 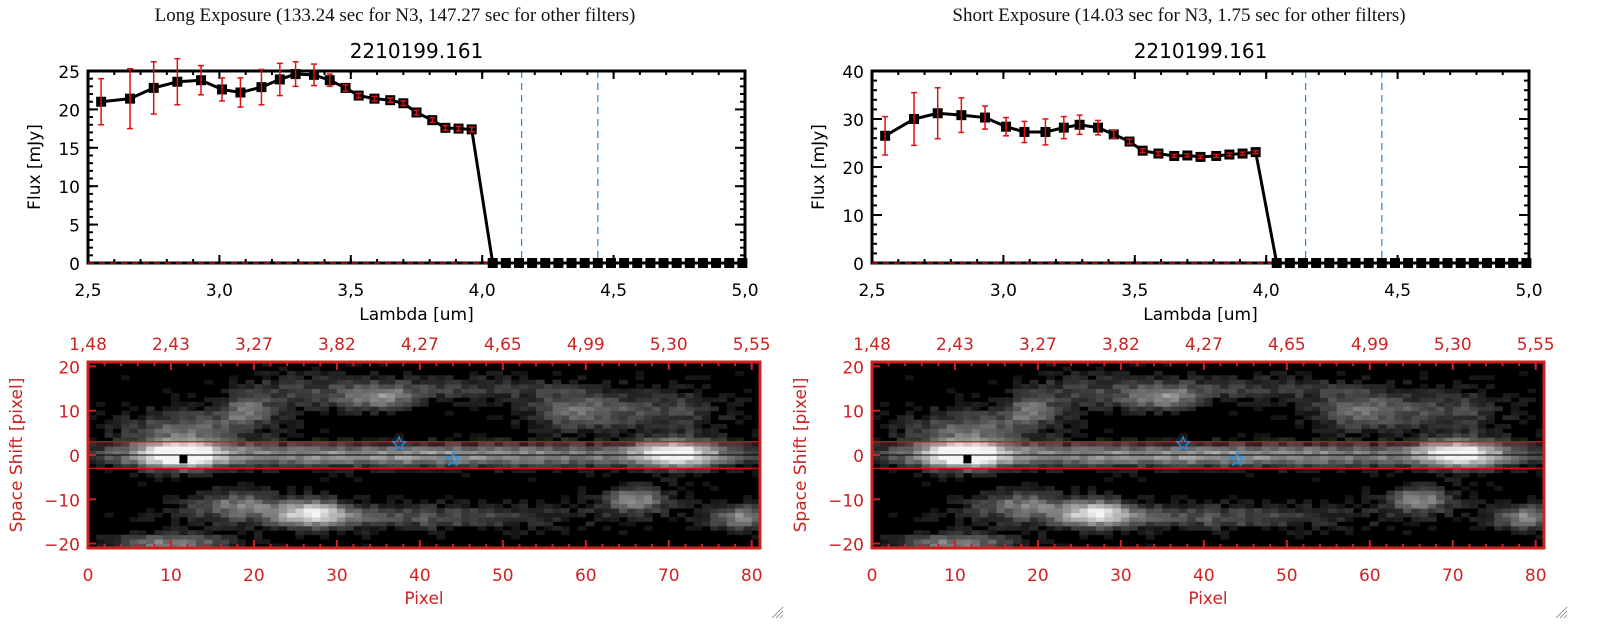 I want to click on y-tick-label: 25, so click(x=69, y=73).